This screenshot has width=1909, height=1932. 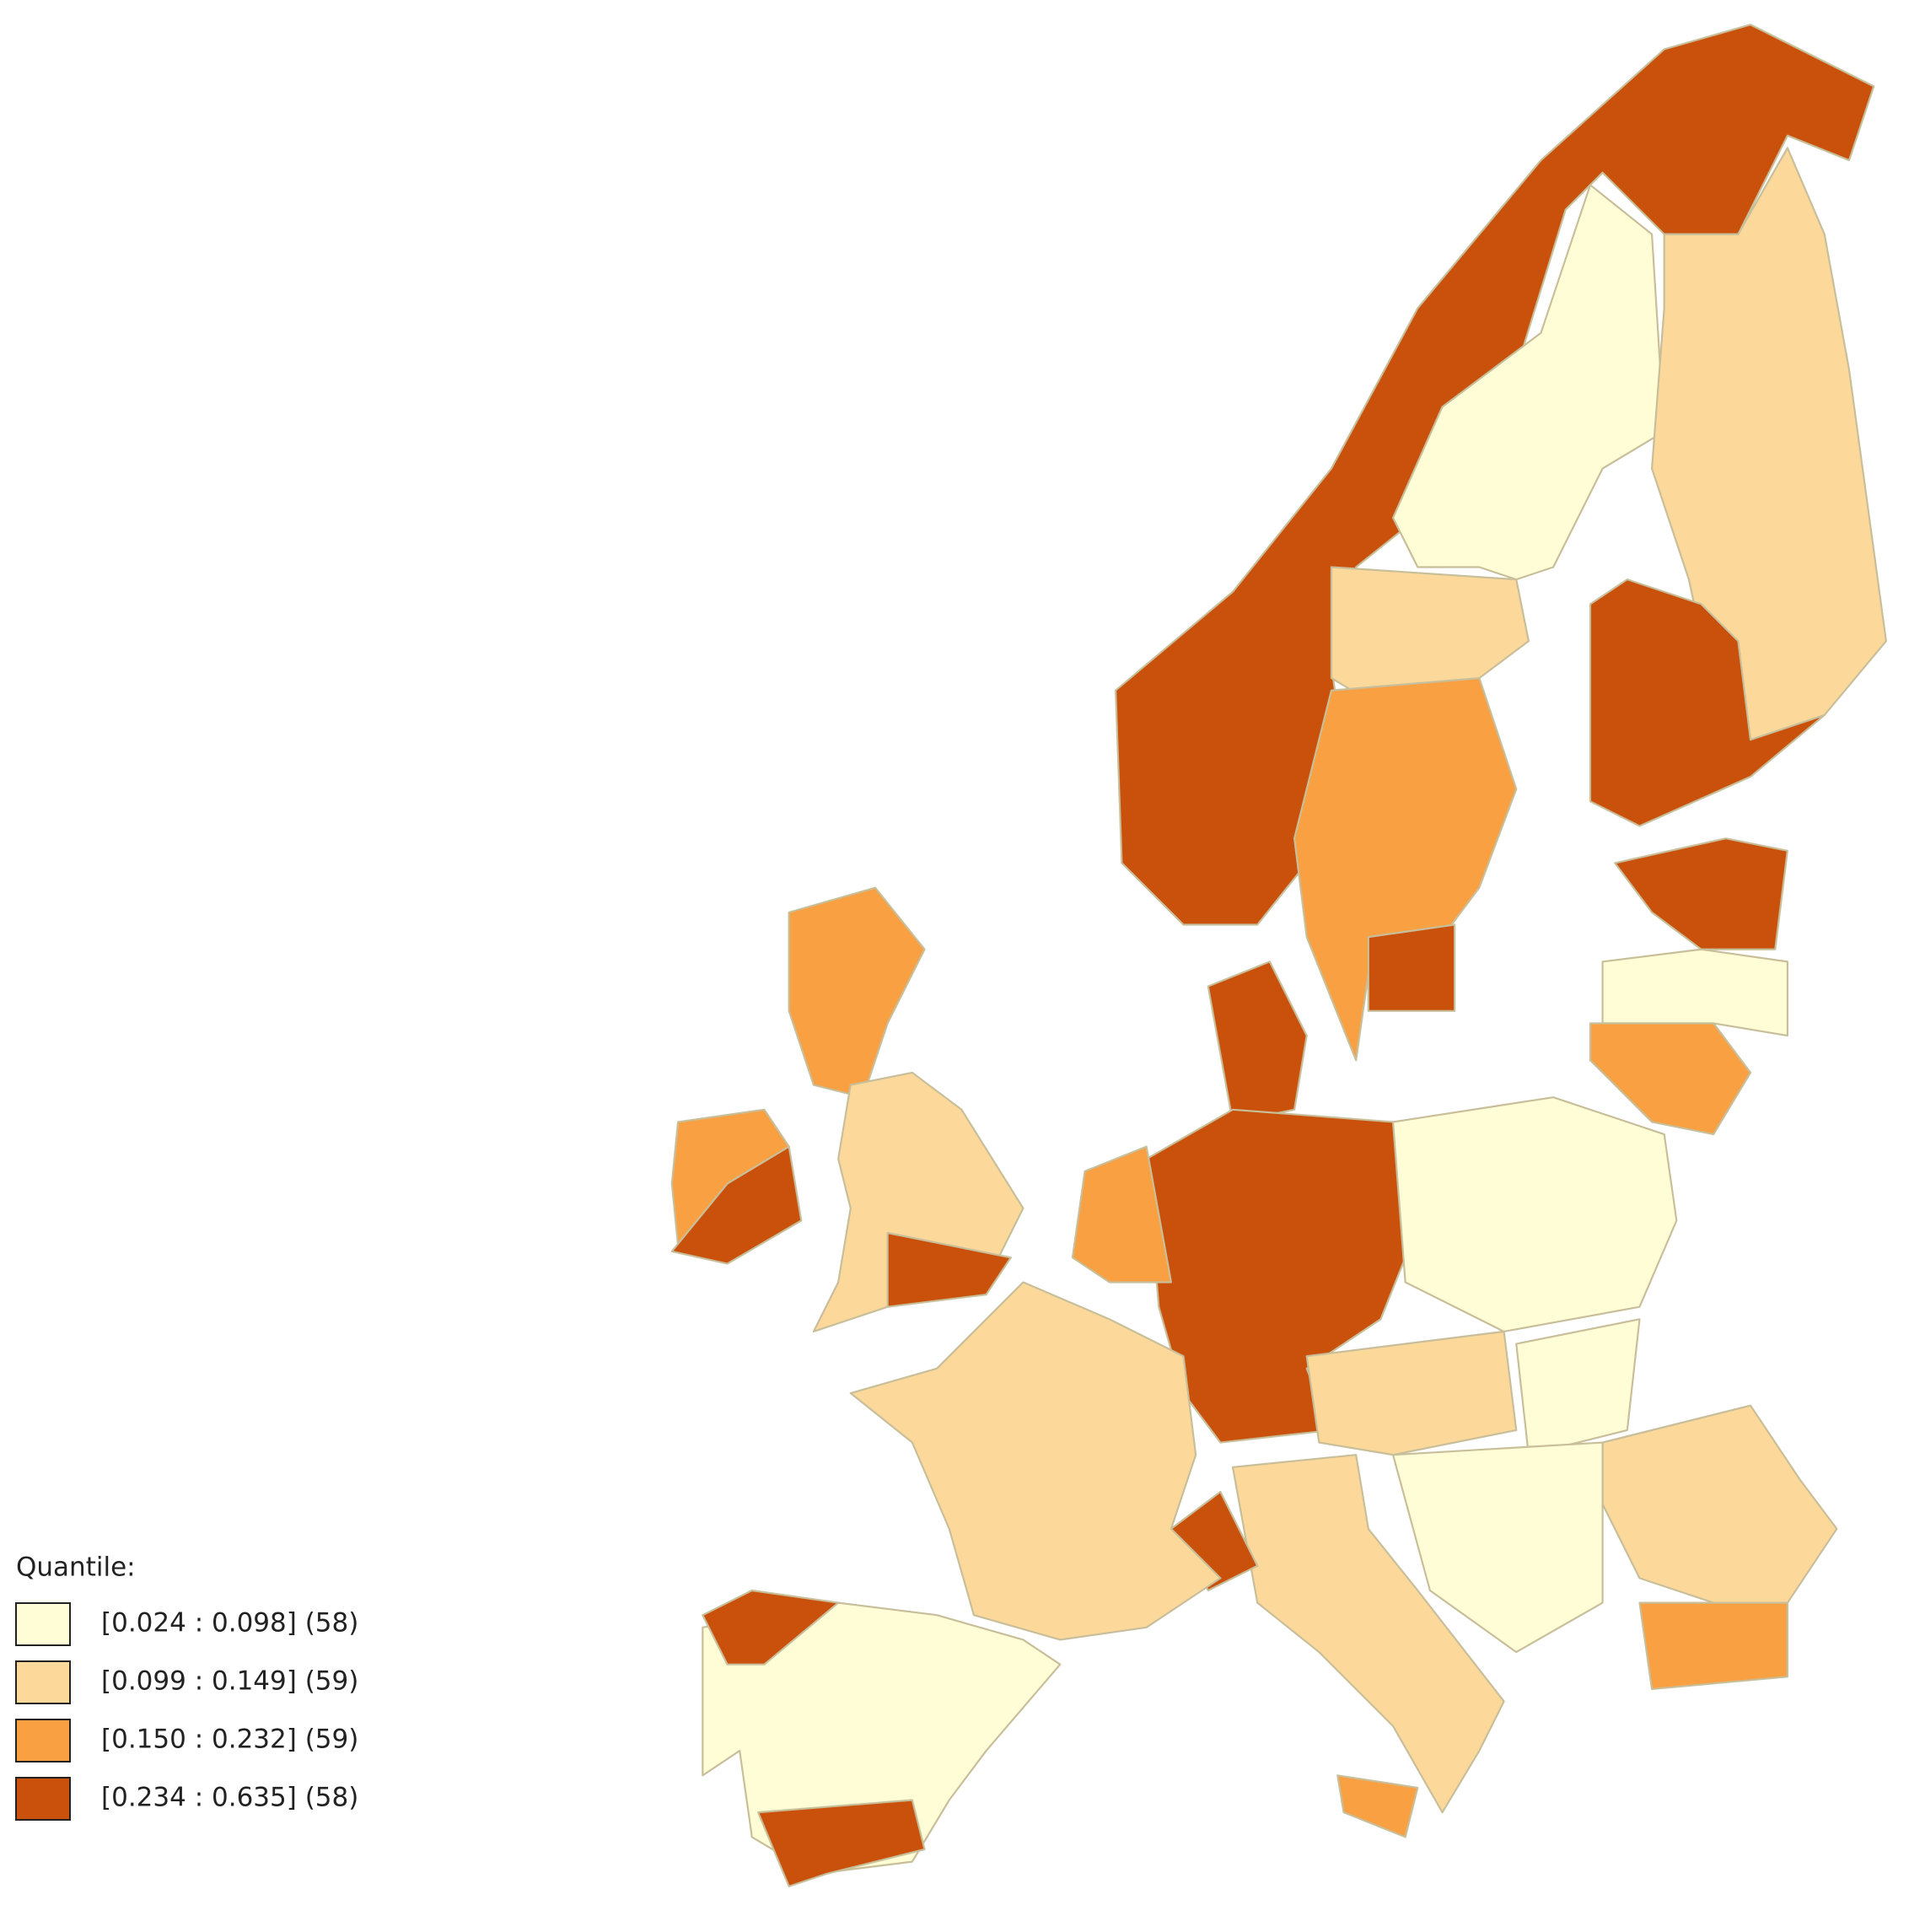 What do you see at coordinates (1713, 1646) in the screenshot?
I see `bulgaria` at bounding box center [1713, 1646].